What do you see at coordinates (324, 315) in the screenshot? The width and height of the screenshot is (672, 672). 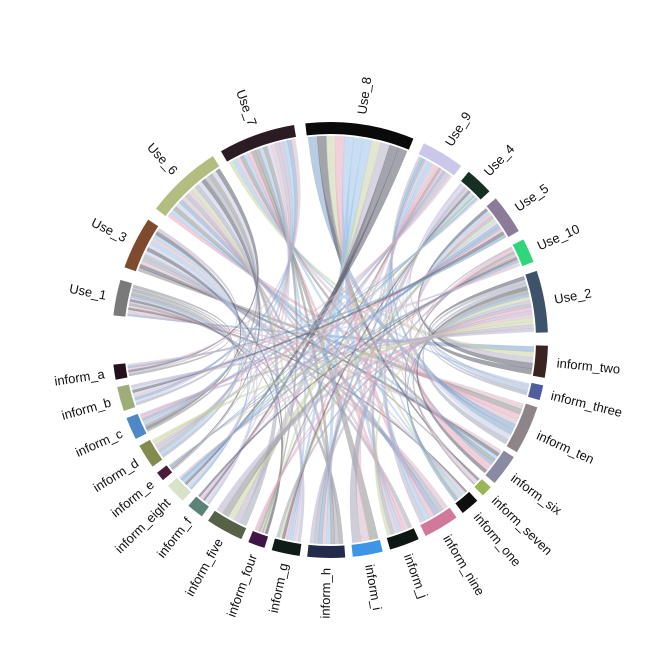 I see `chord-link-use-10-inform-a` at bounding box center [324, 315].